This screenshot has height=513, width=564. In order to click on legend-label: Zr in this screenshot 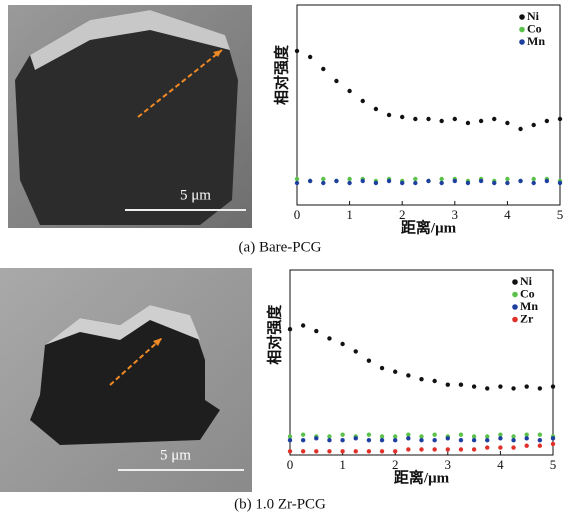, I will do `click(527, 318)`.